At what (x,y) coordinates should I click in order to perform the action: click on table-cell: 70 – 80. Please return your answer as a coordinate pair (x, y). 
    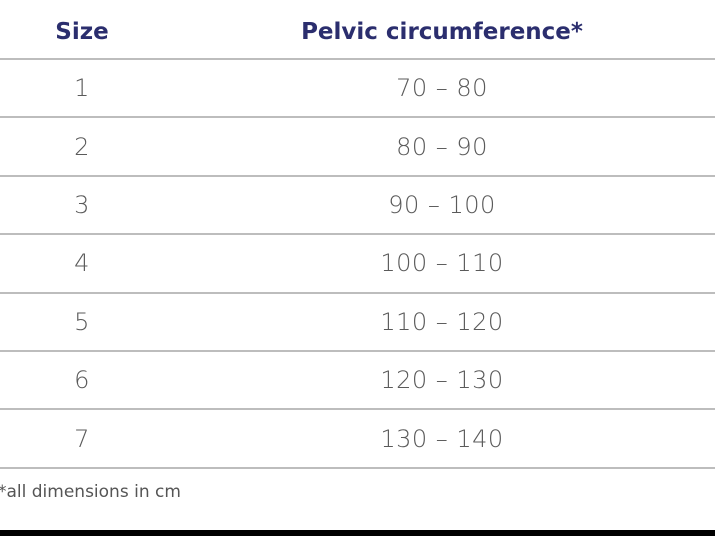
    Looking at the image, I should click on (442, 88).